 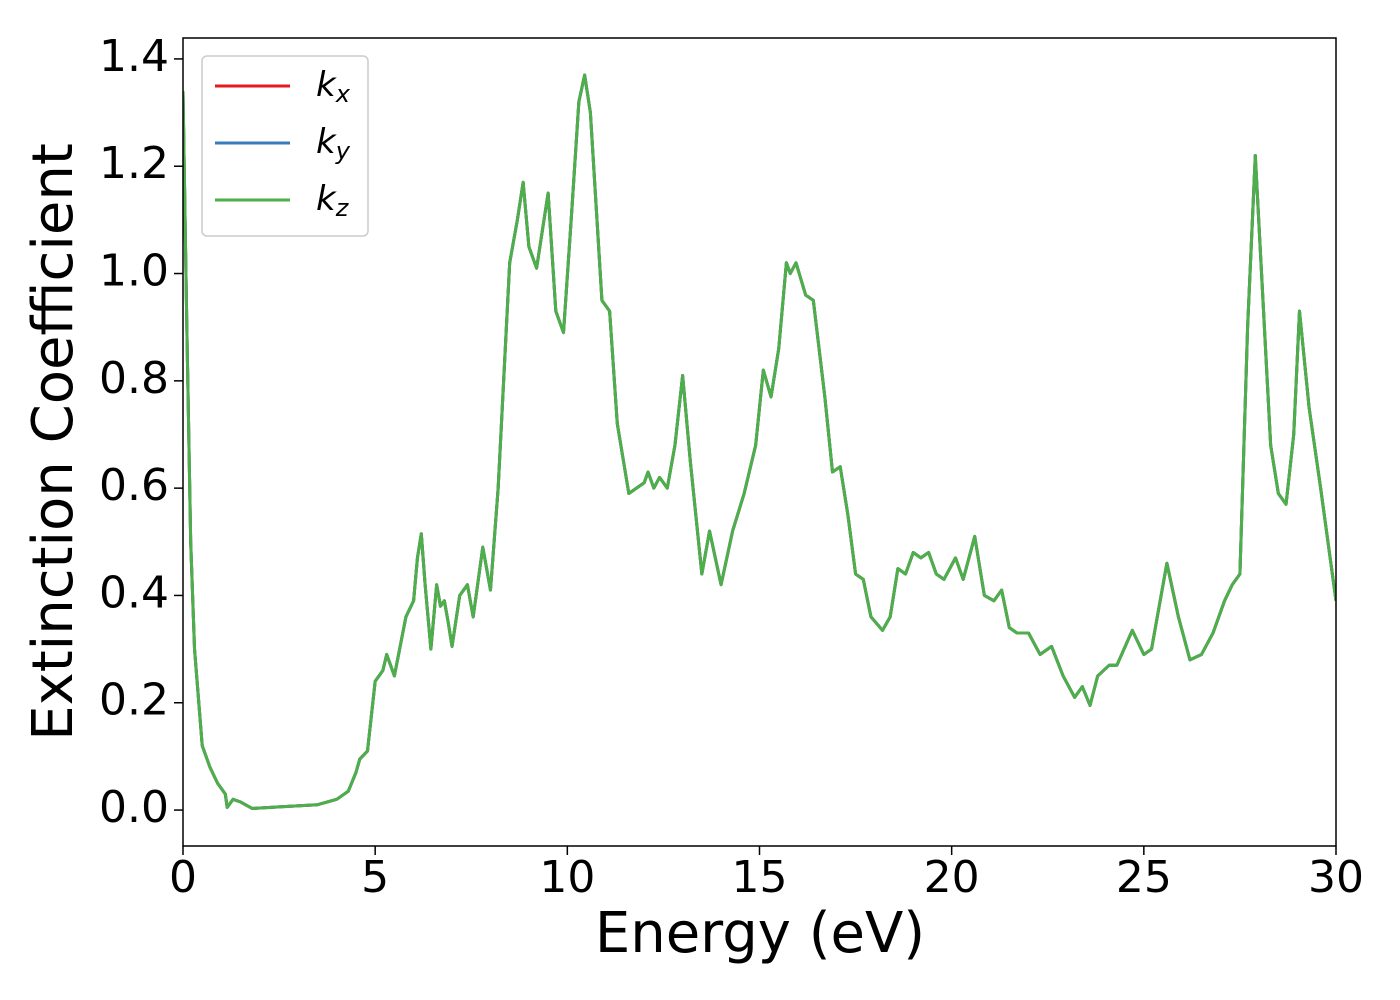 What do you see at coordinates (183, 877) in the screenshot?
I see `x-tick-label: 0` at bounding box center [183, 877].